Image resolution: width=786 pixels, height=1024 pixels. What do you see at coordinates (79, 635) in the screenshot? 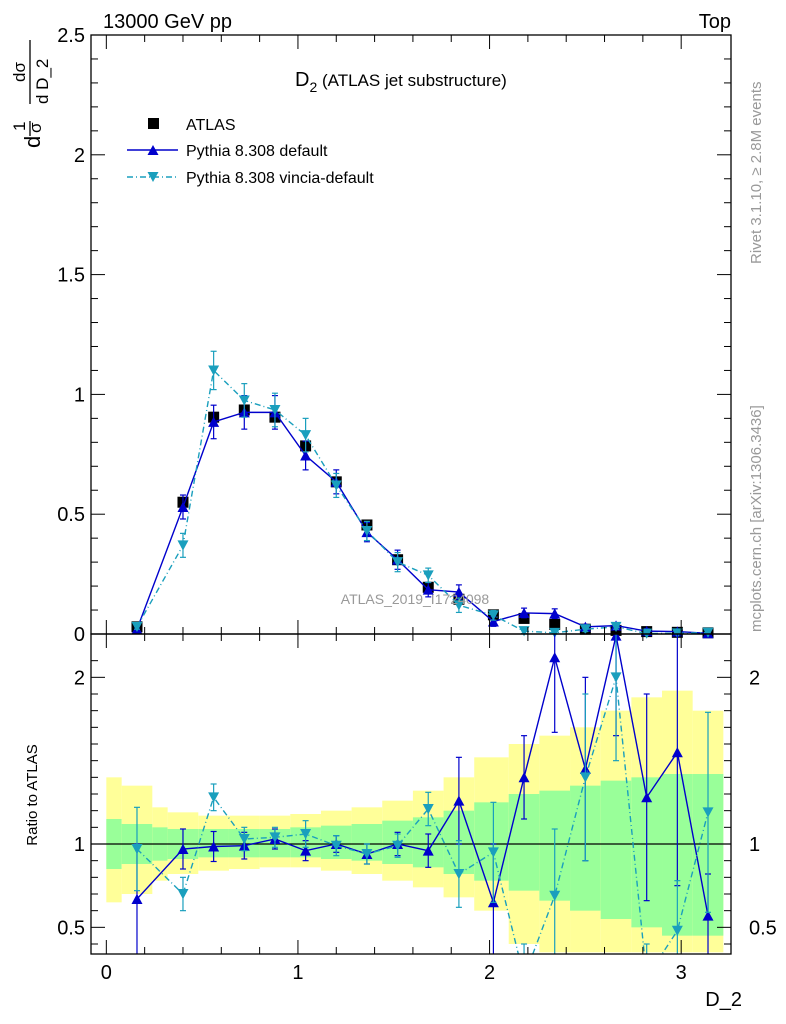
I see `main-y-tick-label: 0` at bounding box center [79, 635].